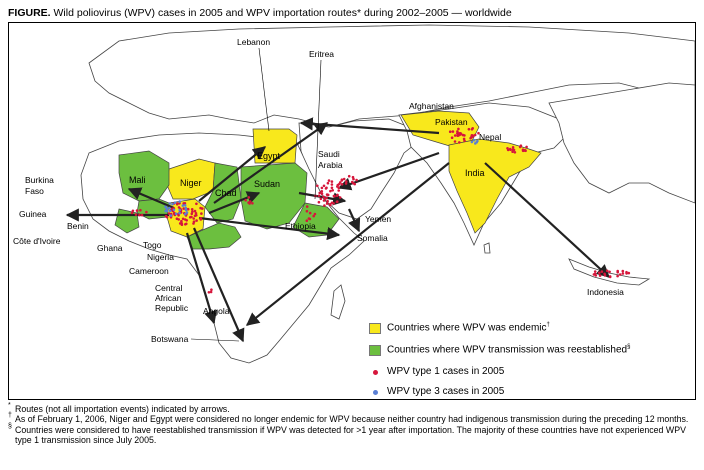 The width and height of the screenshot is (704, 470). Describe the element at coordinates (495, 186) in the screenshot. I see `region-india` at that location.